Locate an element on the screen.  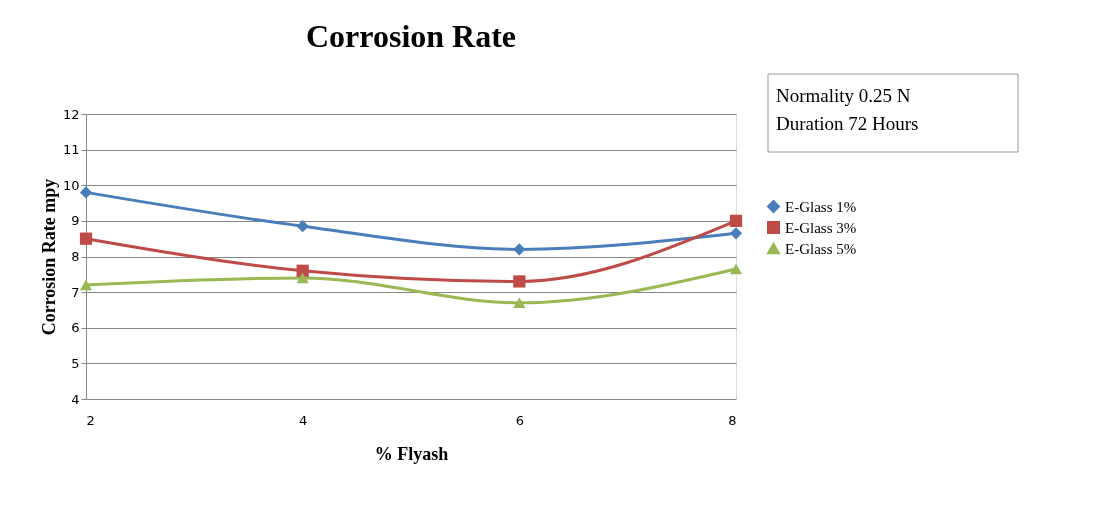
x-tick-label: 2 is located at coordinates (90, 420).